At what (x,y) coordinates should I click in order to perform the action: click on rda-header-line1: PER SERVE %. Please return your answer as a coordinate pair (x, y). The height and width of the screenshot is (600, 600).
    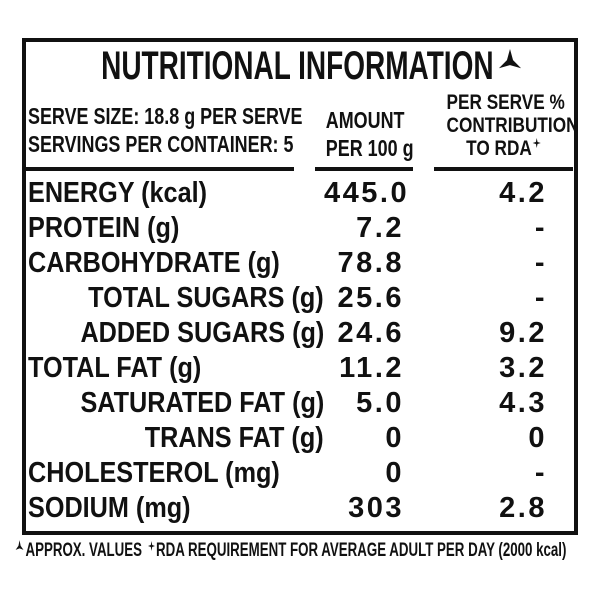
    Looking at the image, I should click on (505, 102).